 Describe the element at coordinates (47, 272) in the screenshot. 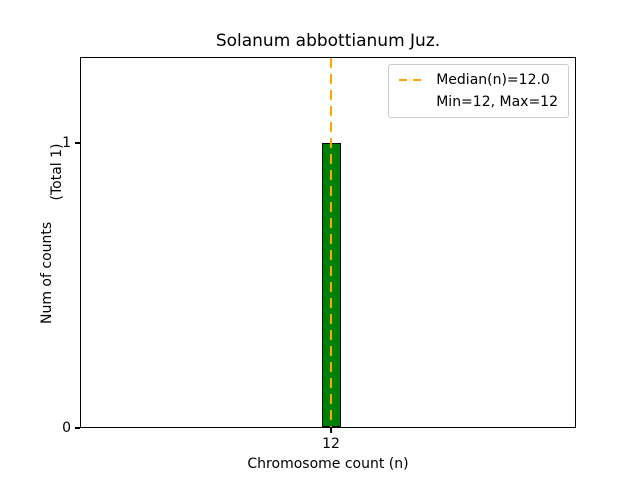

I see `y-axis-label: Num of counts` at that location.